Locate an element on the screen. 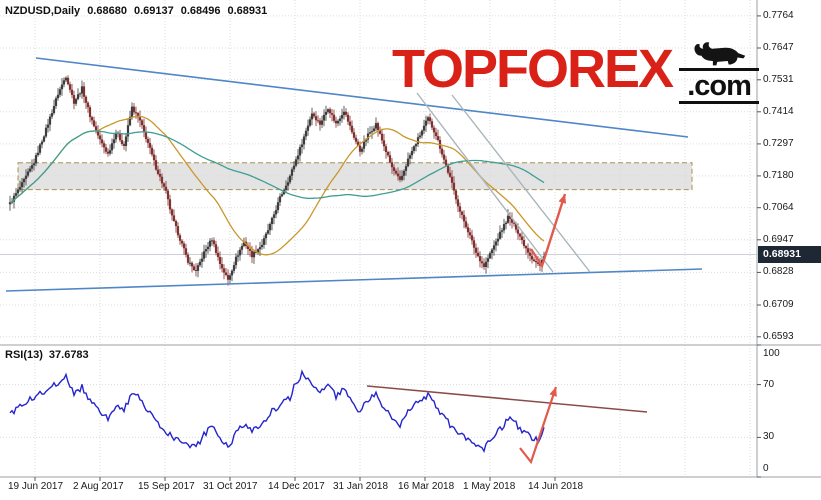  ohlc-close: 0.68931 is located at coordinates (247, 11).